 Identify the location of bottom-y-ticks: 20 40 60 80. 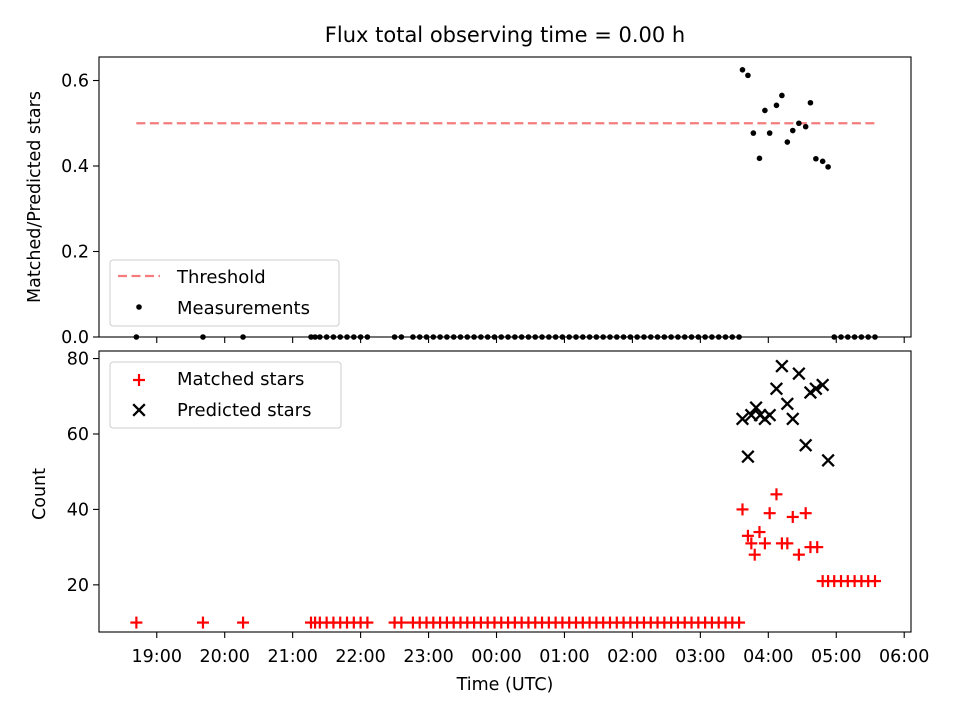
(83, 473).